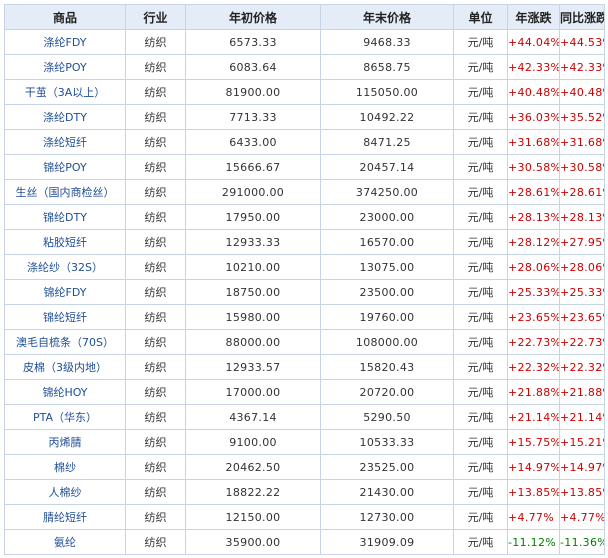 Image resolution: width=608 pixels, height=558 pixels. What do you see at coordinates (65, 92) in the screenshot?
I see `commodity-name-link: 干茧（3A以上）` at bounding box center [65, 92].